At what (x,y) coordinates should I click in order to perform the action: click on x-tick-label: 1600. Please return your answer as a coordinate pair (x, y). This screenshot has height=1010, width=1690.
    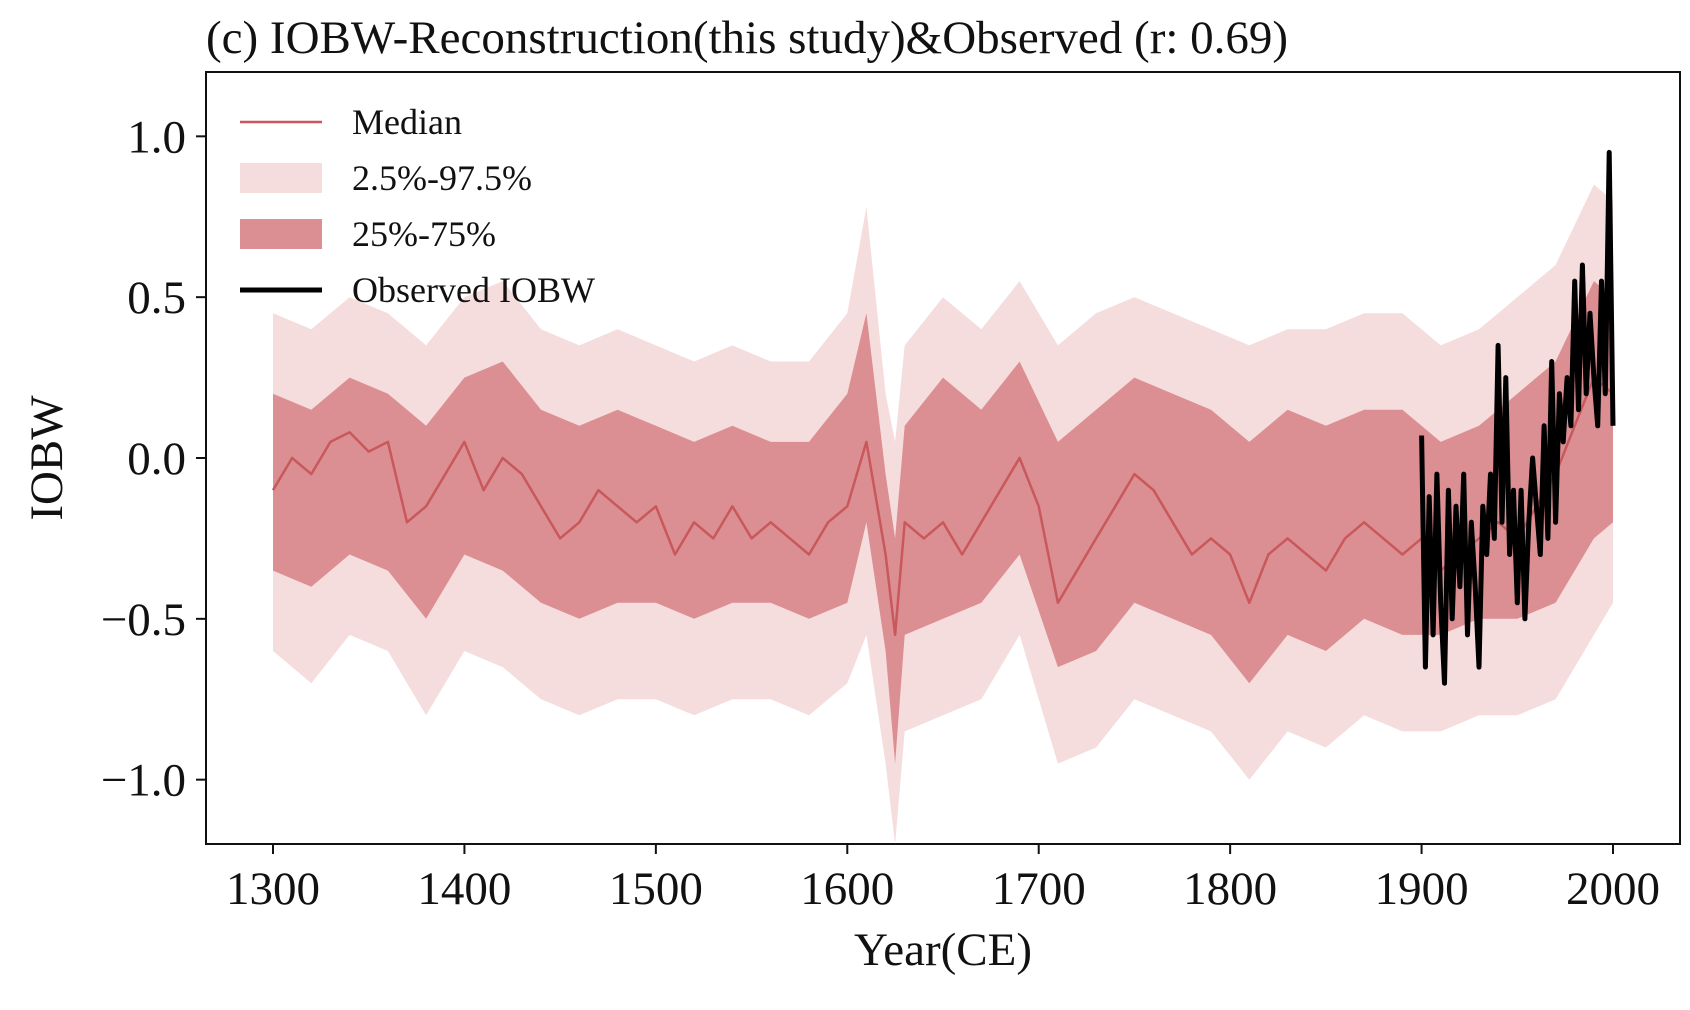
    Looking at the image, I should click on (847, 889).